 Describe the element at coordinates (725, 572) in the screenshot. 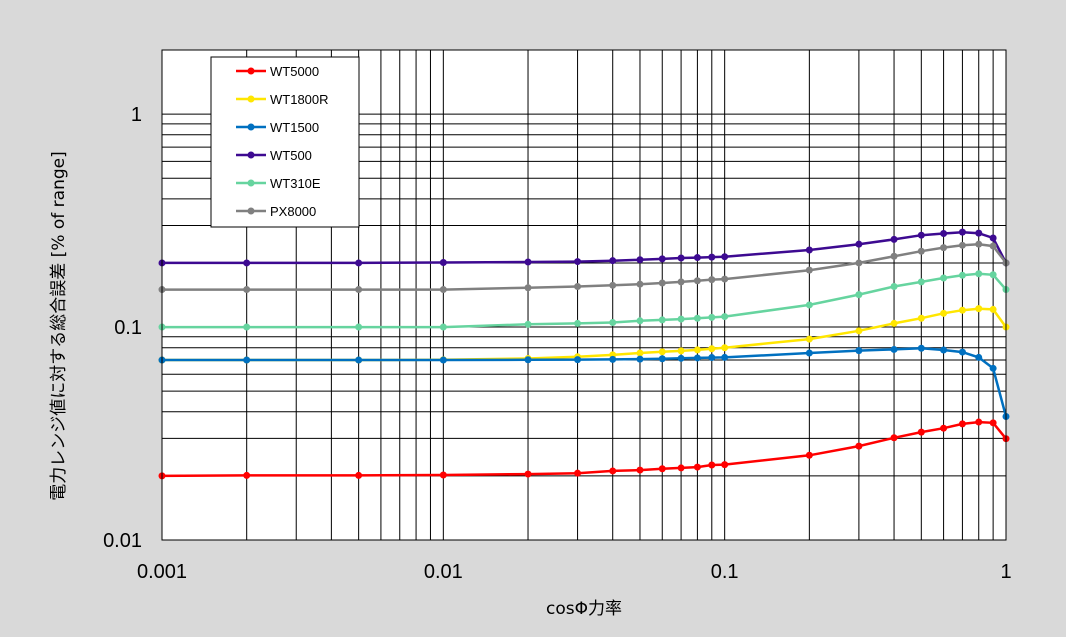

I see `x-tick-label: 0.1` at that location.